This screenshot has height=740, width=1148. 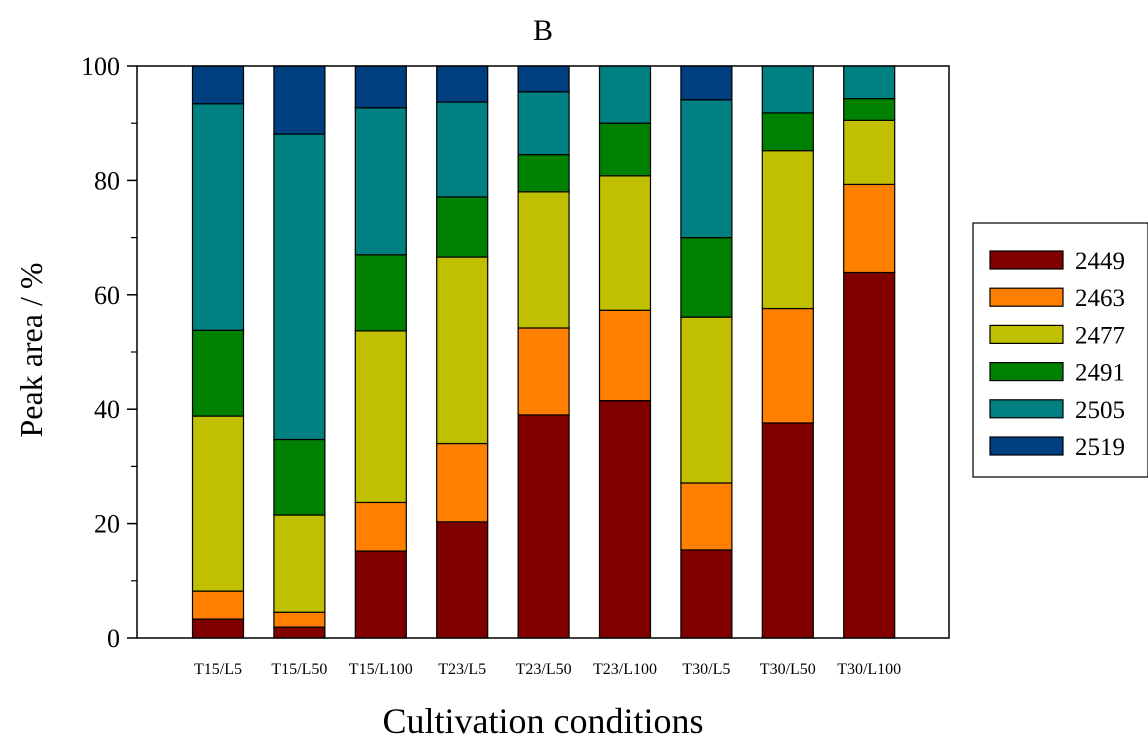 What do you see at coordinates (1100, 447) in the screenshot?
I see `legend-label-2519: 2519` at bounding box center [1100, 447].